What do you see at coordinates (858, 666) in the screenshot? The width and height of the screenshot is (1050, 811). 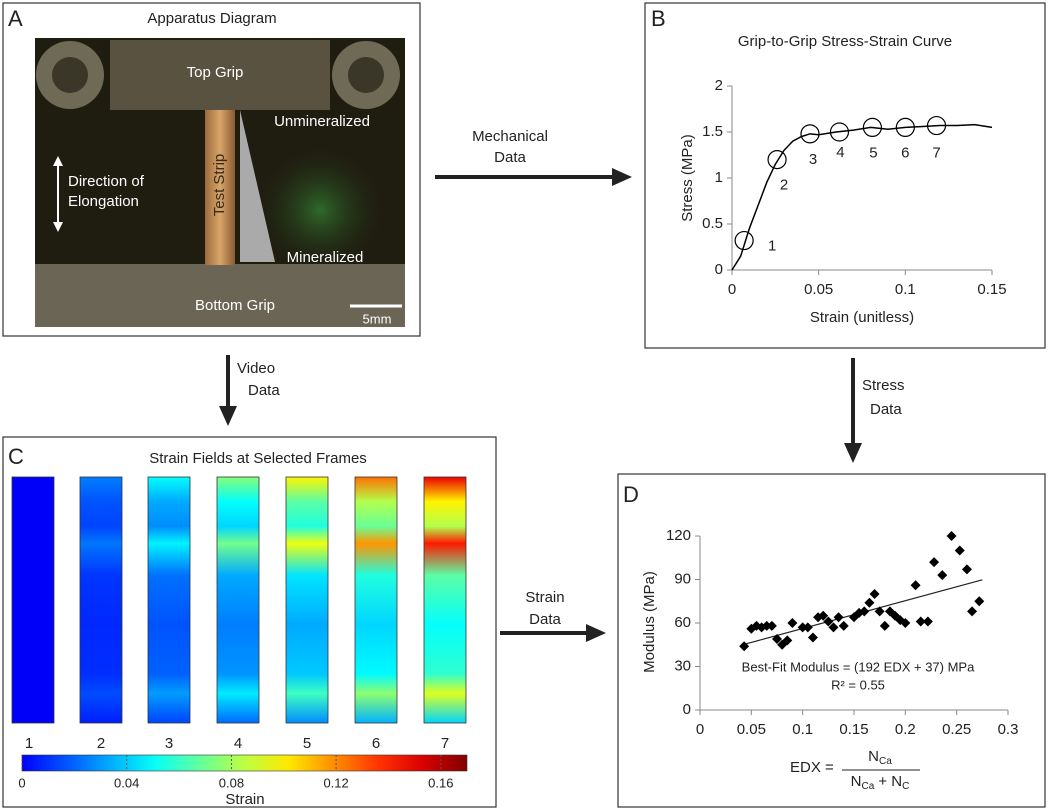 I see `annotation: Best-Fit Modulus = (192 EDX + 37) MPa` at bounding box center [858, 666].